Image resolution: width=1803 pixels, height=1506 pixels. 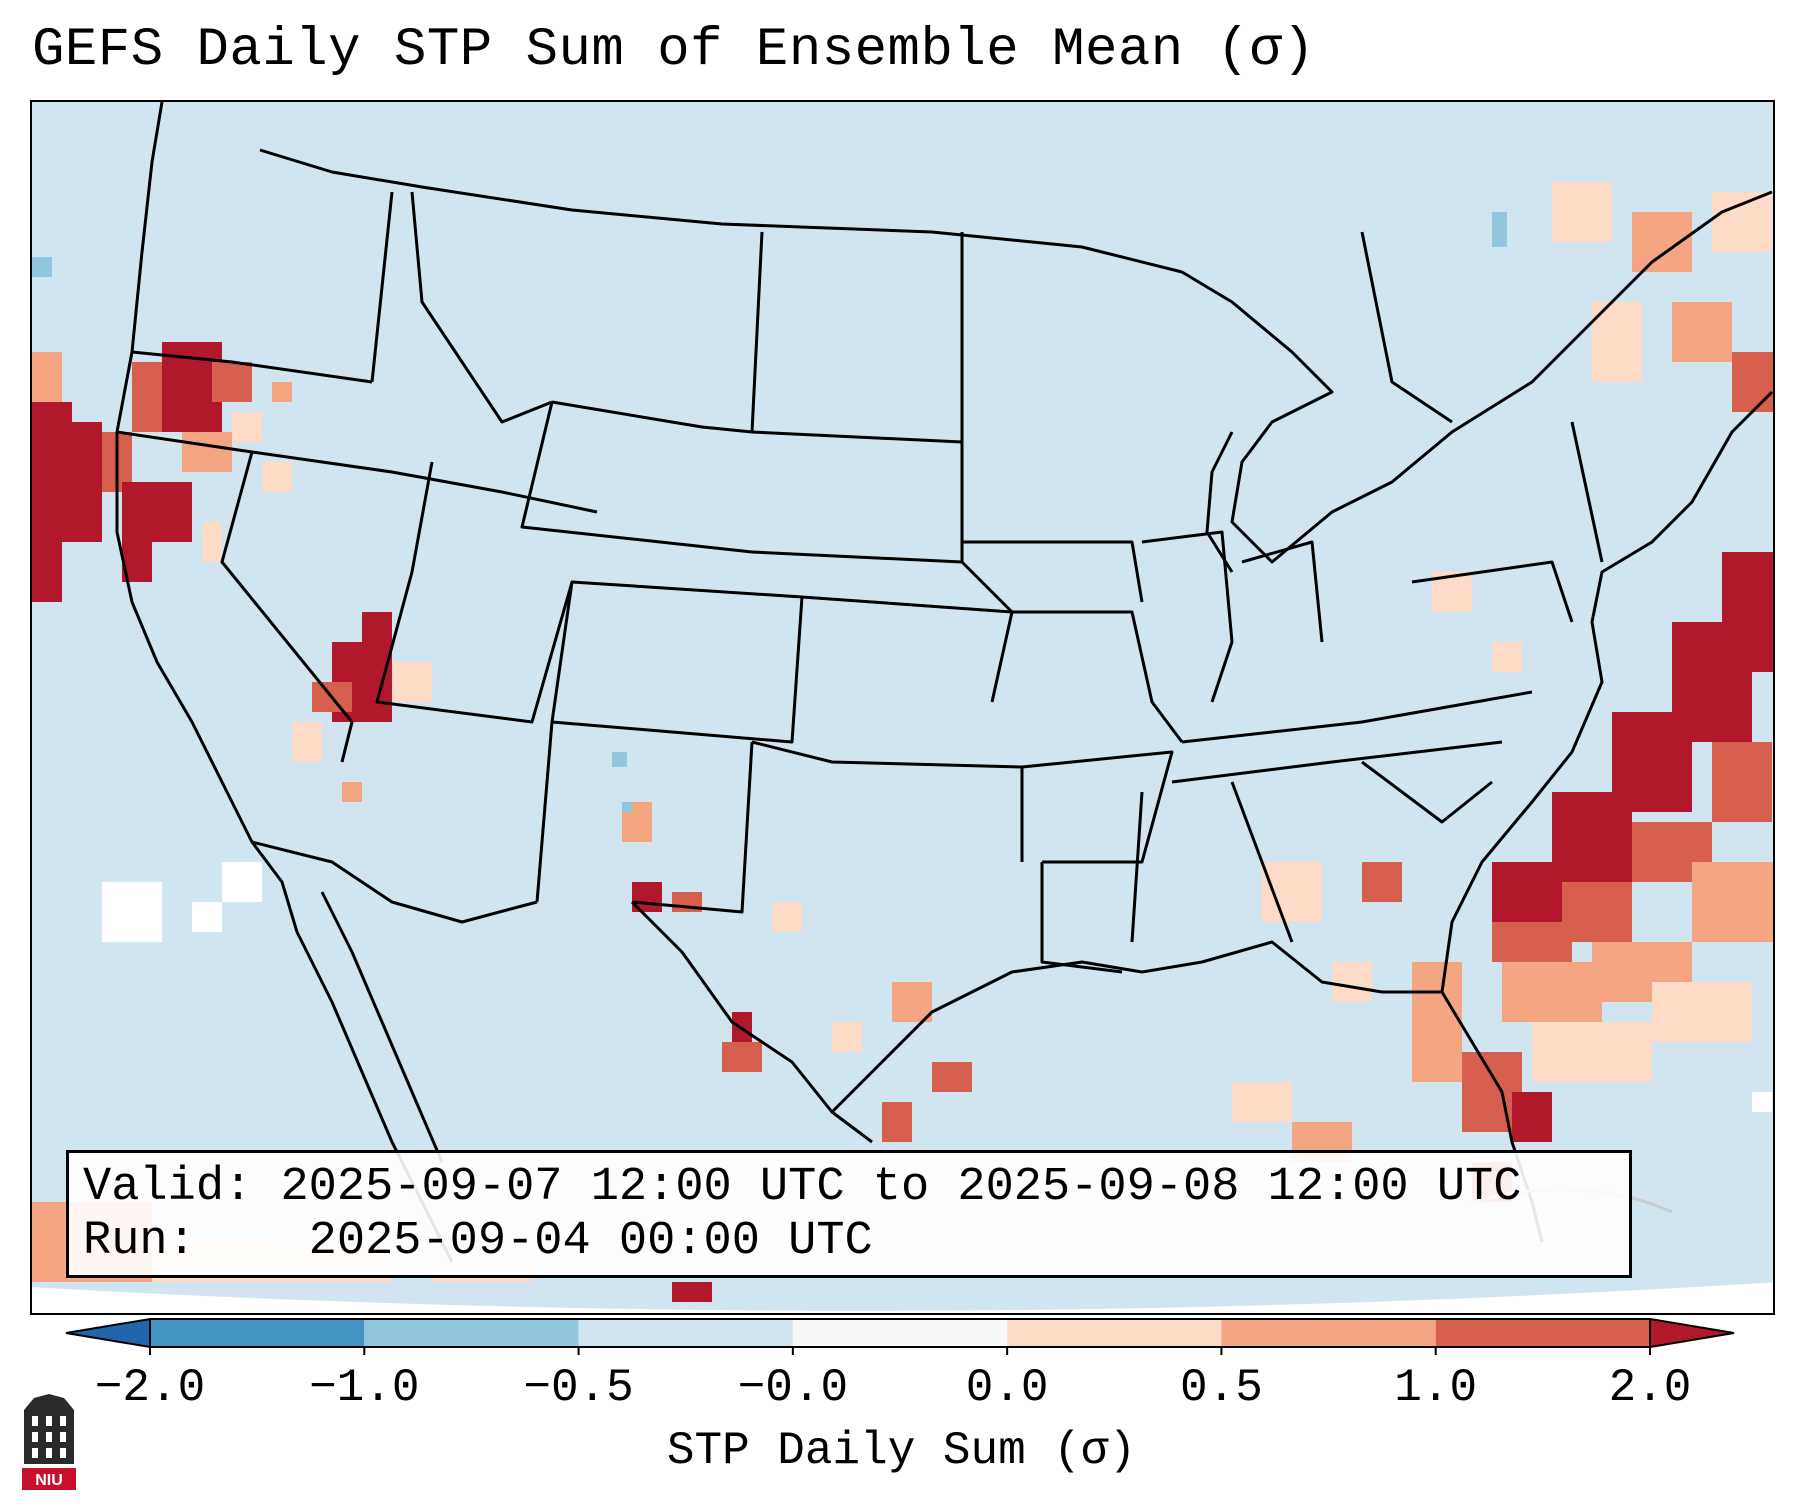 I want to click on ar-border, so click(x=1097, y=807).